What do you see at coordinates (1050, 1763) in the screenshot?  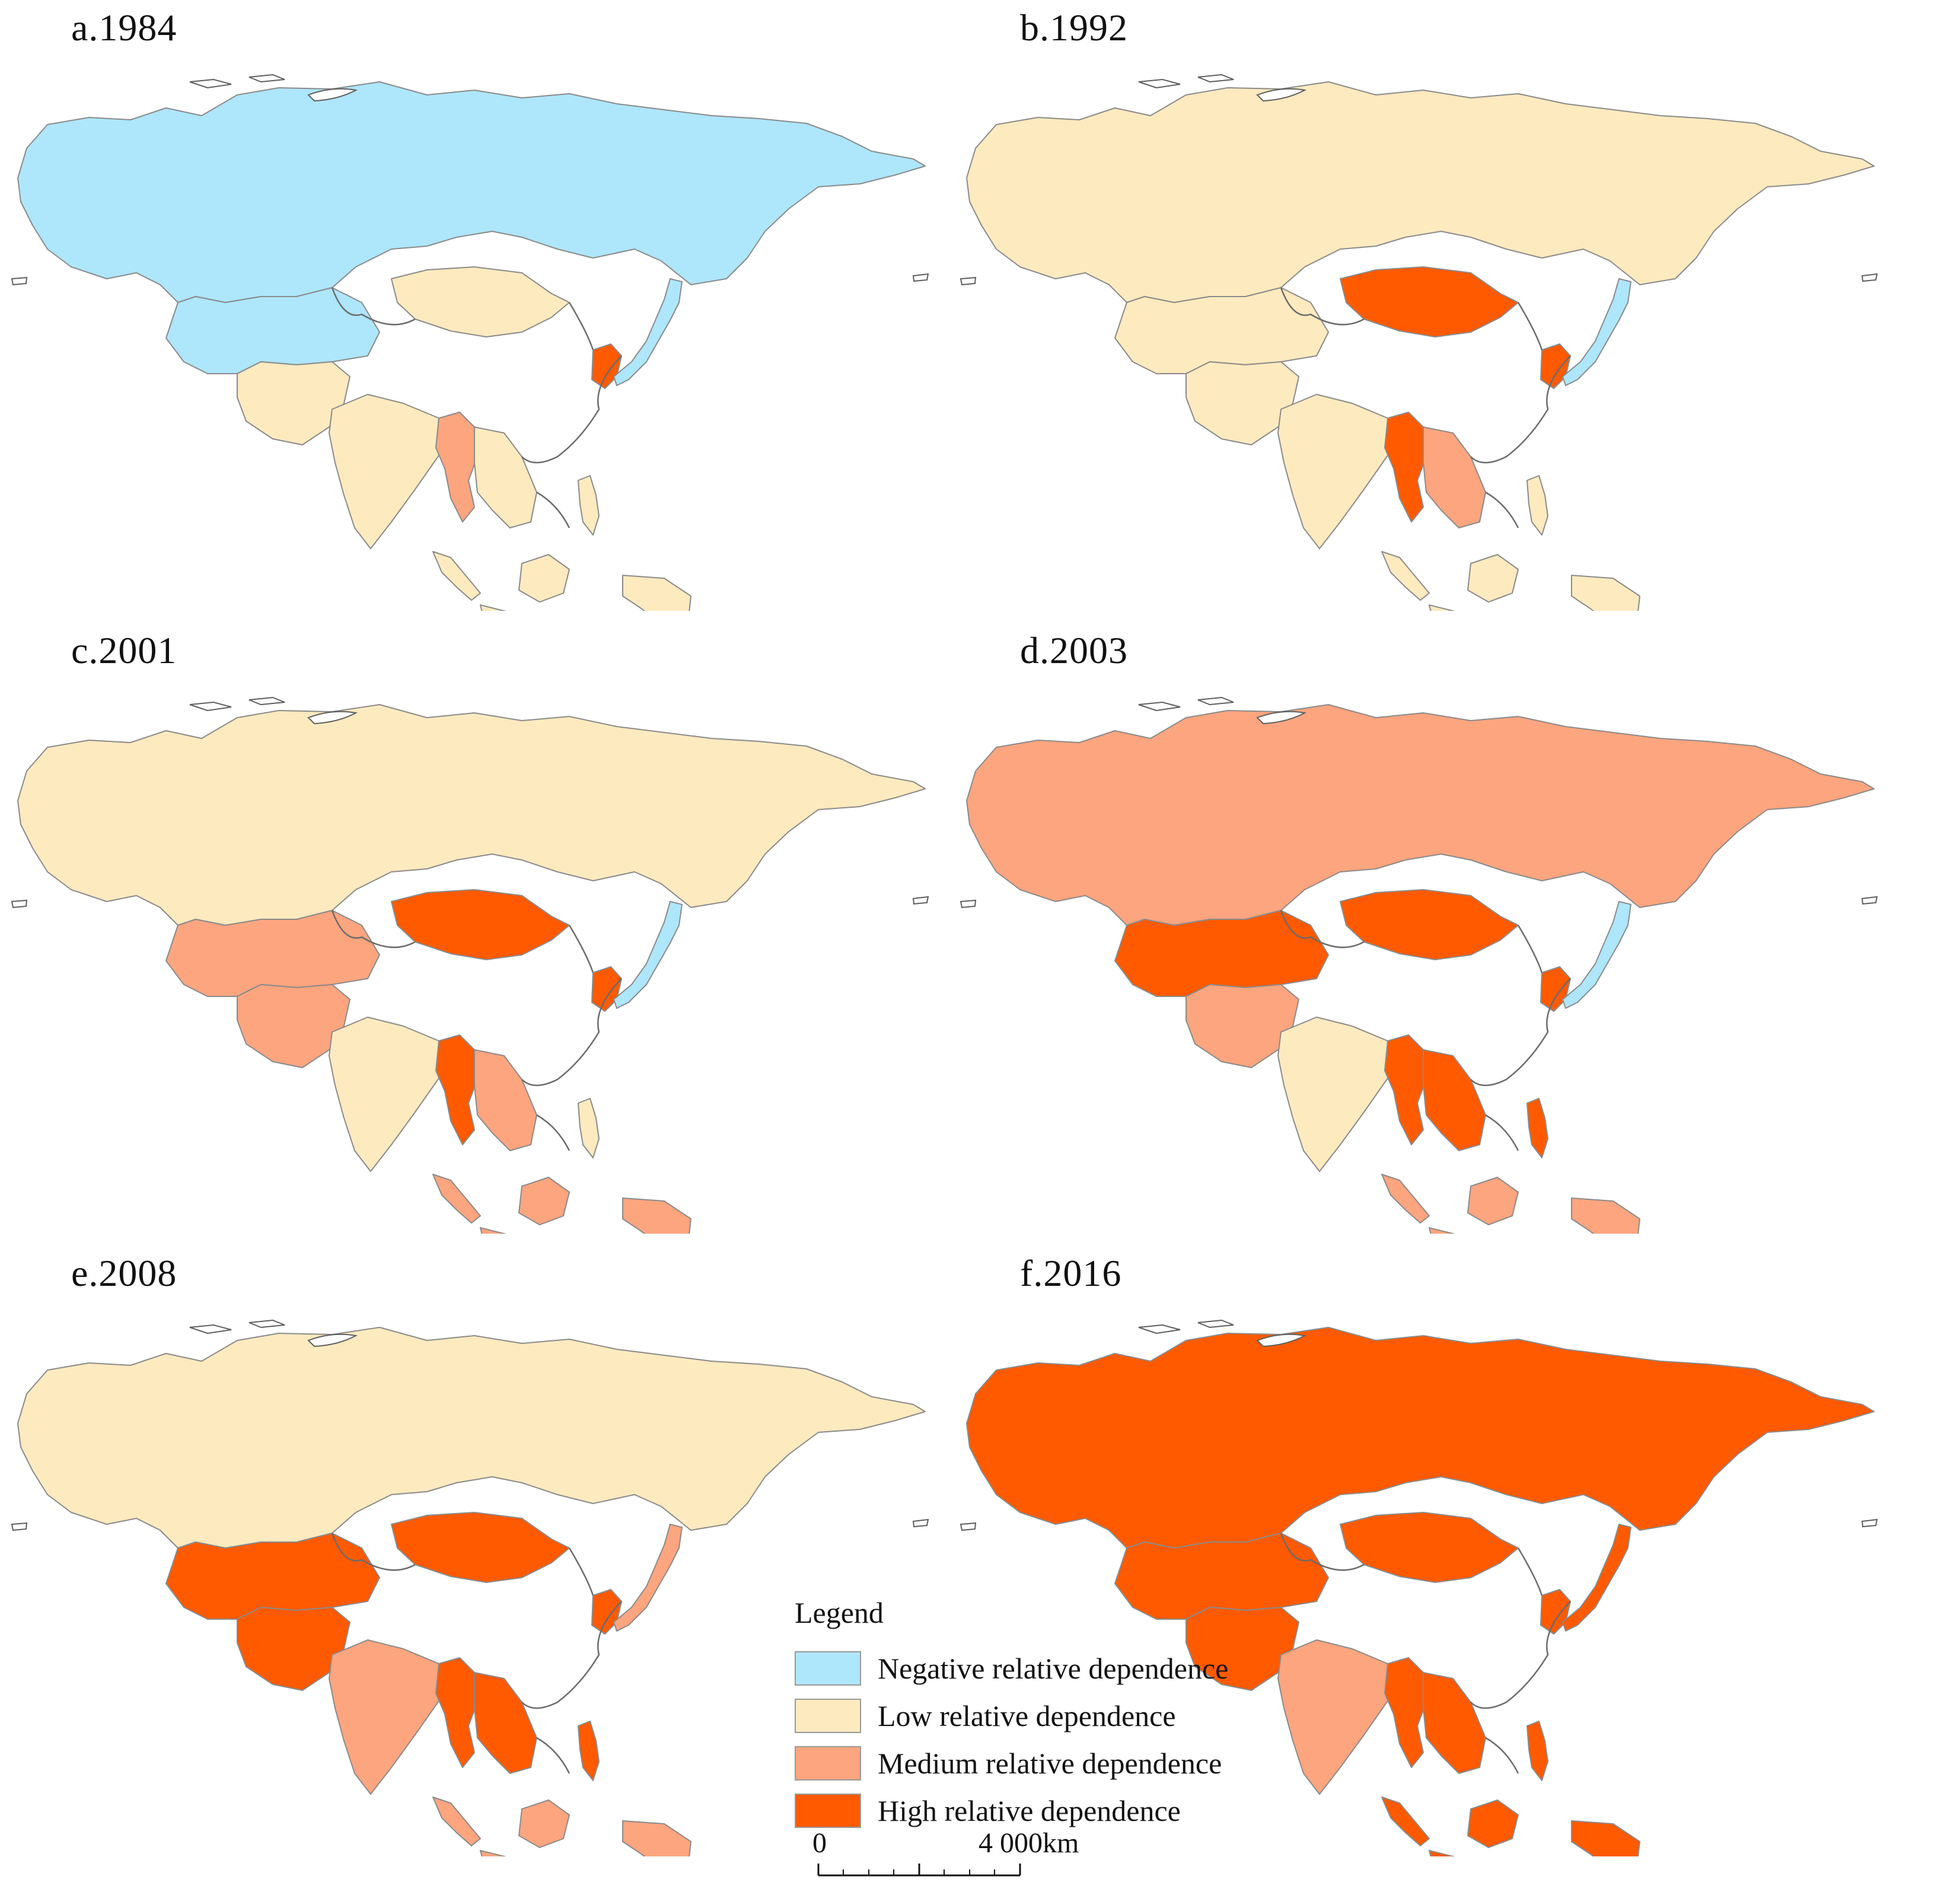 I see `legend-label: Medium relative dependence` at bounding box center [1050, 1763].